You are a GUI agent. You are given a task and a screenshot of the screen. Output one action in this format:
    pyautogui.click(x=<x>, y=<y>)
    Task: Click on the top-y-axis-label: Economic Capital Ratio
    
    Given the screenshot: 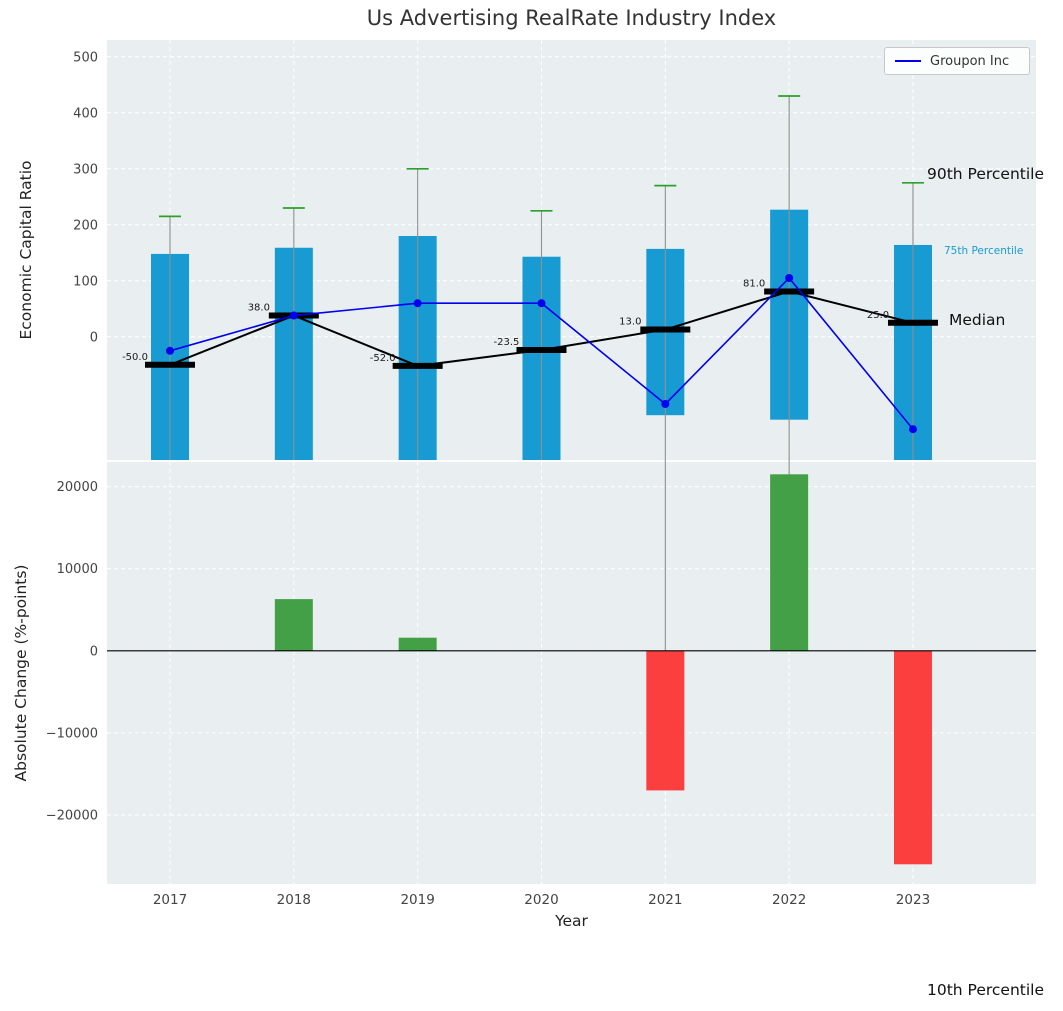 What is the action you would take?
    pyautogui.click(x=26, y=250)
    